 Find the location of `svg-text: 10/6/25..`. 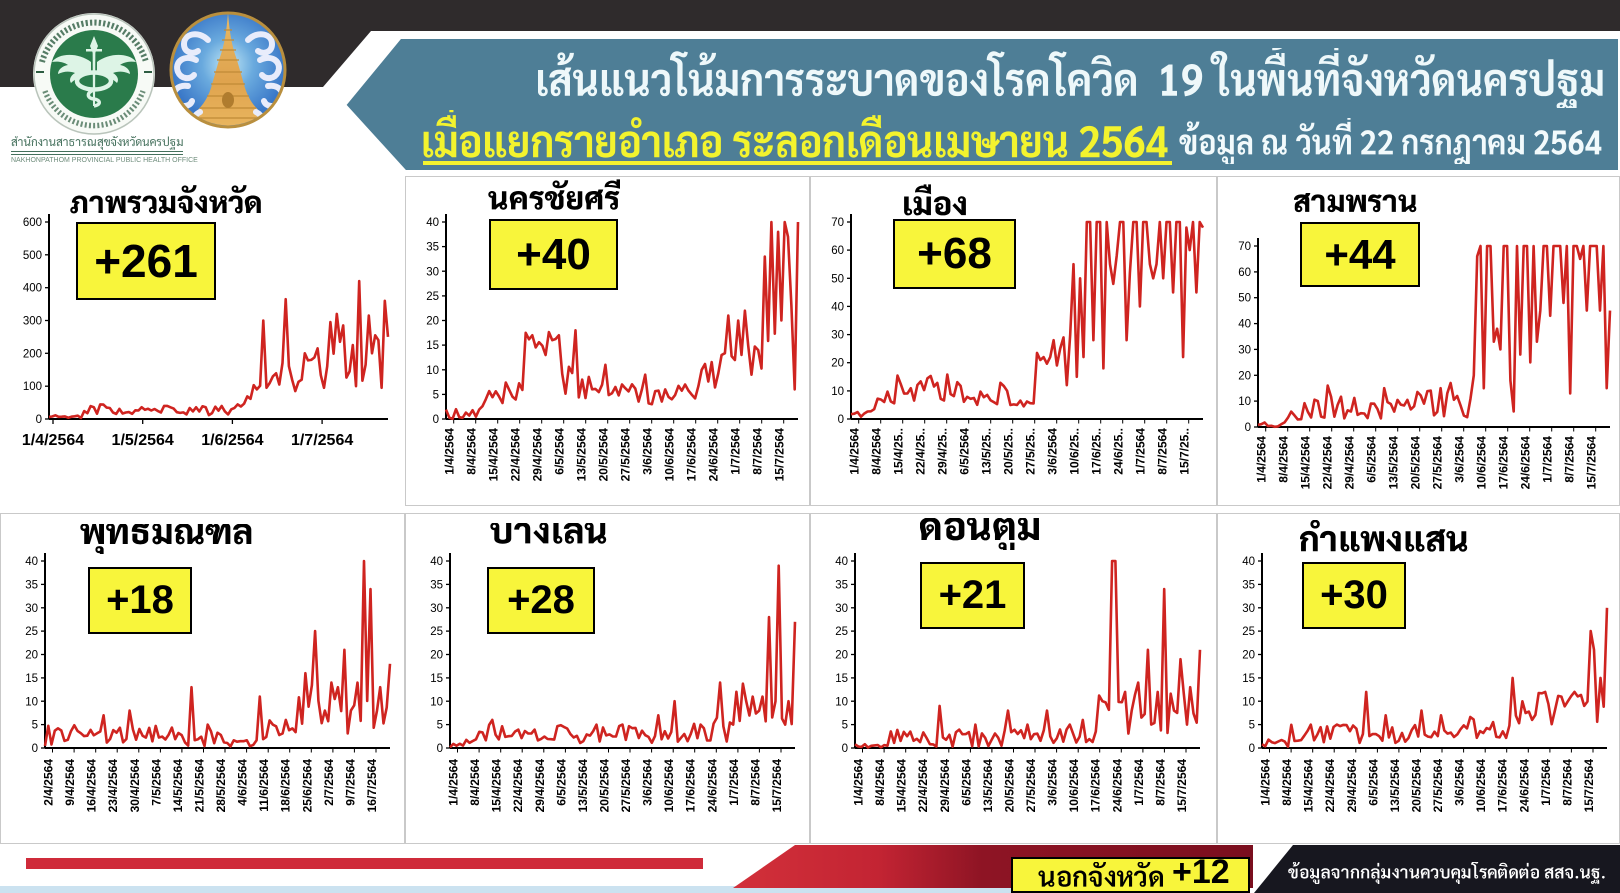

svg-text: 10/6/25.. is located at coordinates (1075, 451).